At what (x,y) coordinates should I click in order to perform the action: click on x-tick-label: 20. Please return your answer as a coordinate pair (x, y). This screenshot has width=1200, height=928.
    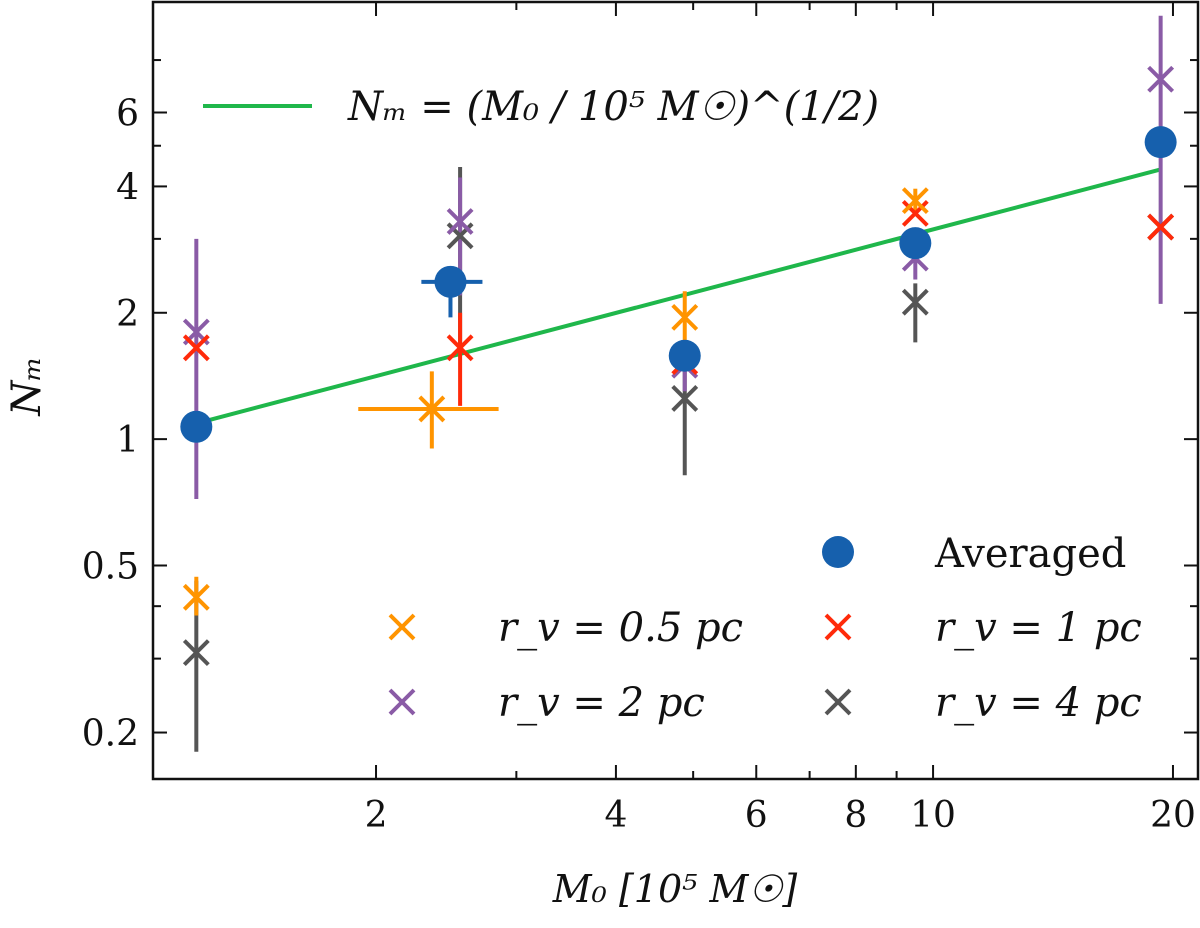
    Looking at the image, I should click on (1173, 815).